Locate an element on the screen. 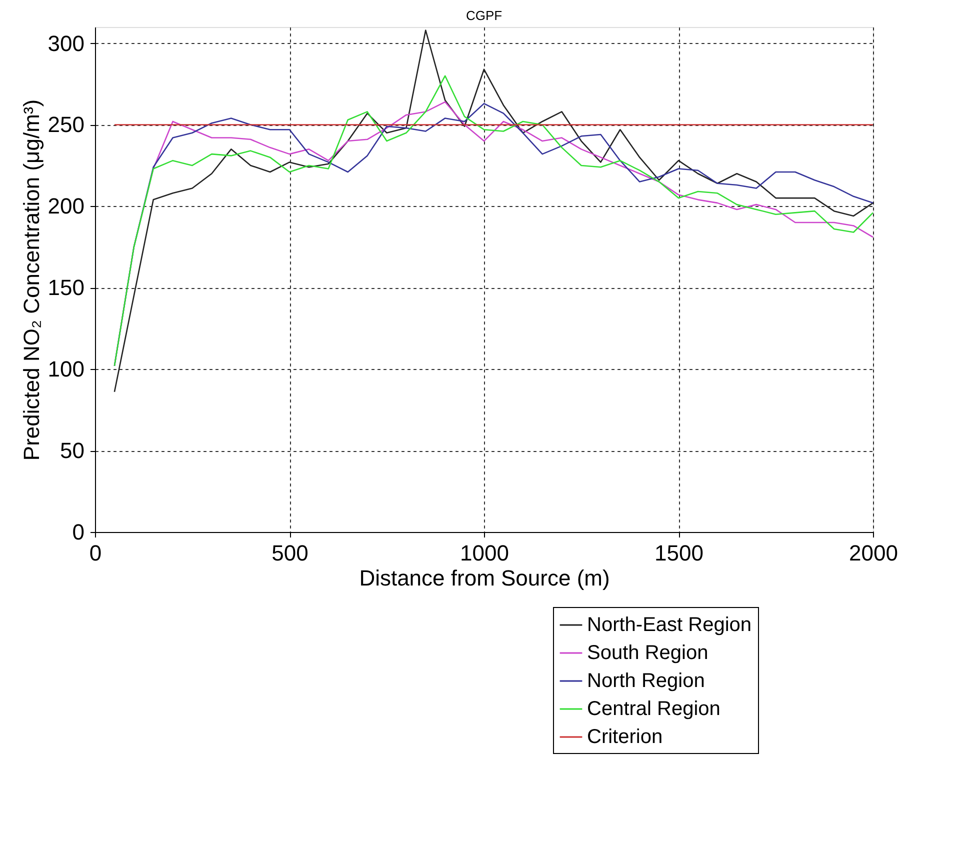 This screenshot has width=963, height=862. legend-label: North-East Region is located at coordinates (669, 625).